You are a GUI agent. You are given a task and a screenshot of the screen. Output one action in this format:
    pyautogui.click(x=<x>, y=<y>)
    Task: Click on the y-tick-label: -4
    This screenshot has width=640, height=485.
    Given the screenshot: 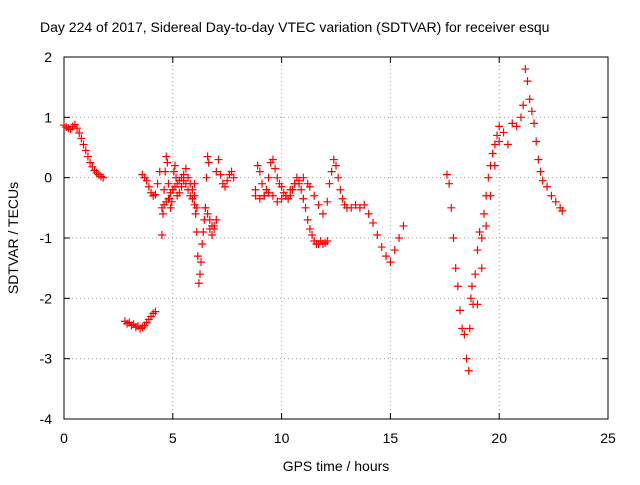 What is the action you would take?
    pyautogui.click(x=46, y=419)
    